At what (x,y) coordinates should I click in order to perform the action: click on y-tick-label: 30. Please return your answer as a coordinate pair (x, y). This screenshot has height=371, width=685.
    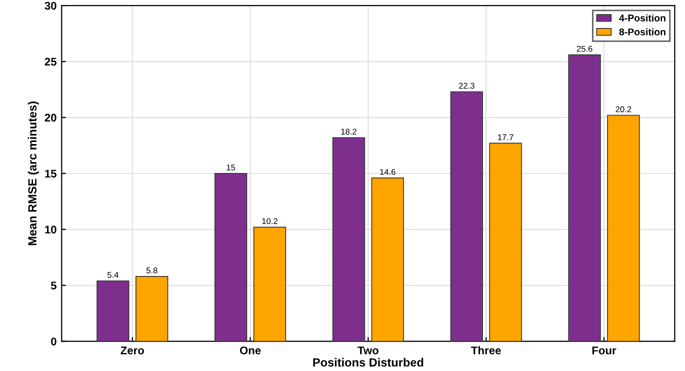
    Looking at the image, I should click on (50, 6).